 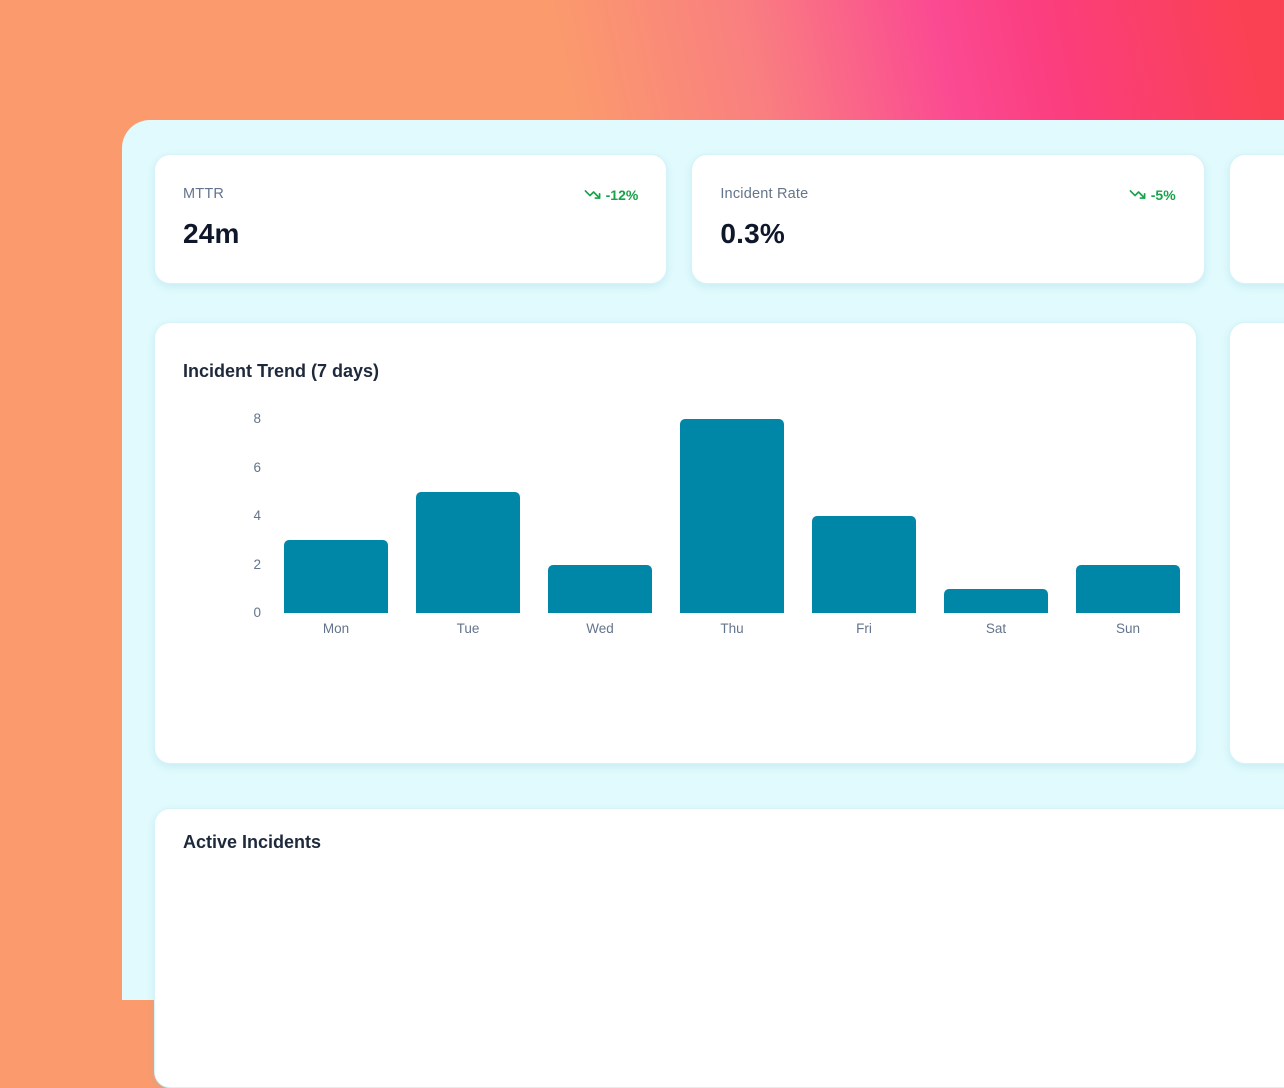 I want to click on bar-fri, so click(x=864, y=564).